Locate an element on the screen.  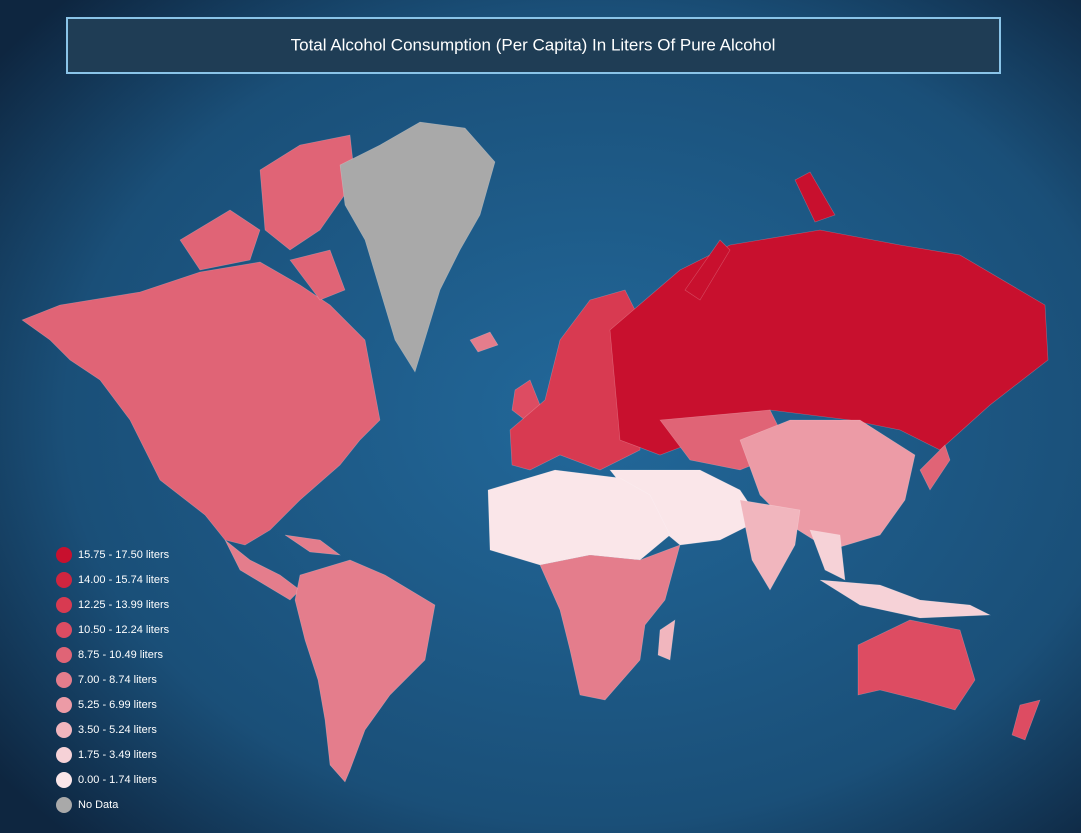
legend-label: 10.50 - 12.24 liters is located at coordinates (124, 630).